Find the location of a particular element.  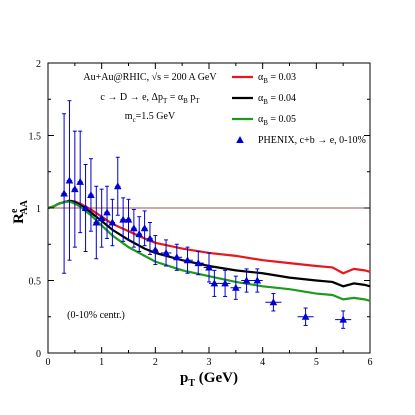

y-tick-label: 2 is located at coordinates (38, 64).